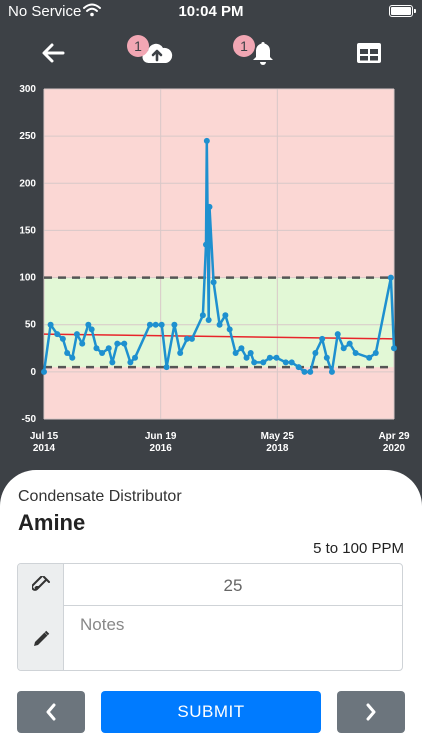  Describe the element at coordinates (31, 325) in the screenshot. I see `y-tick-label: 50` at that location.